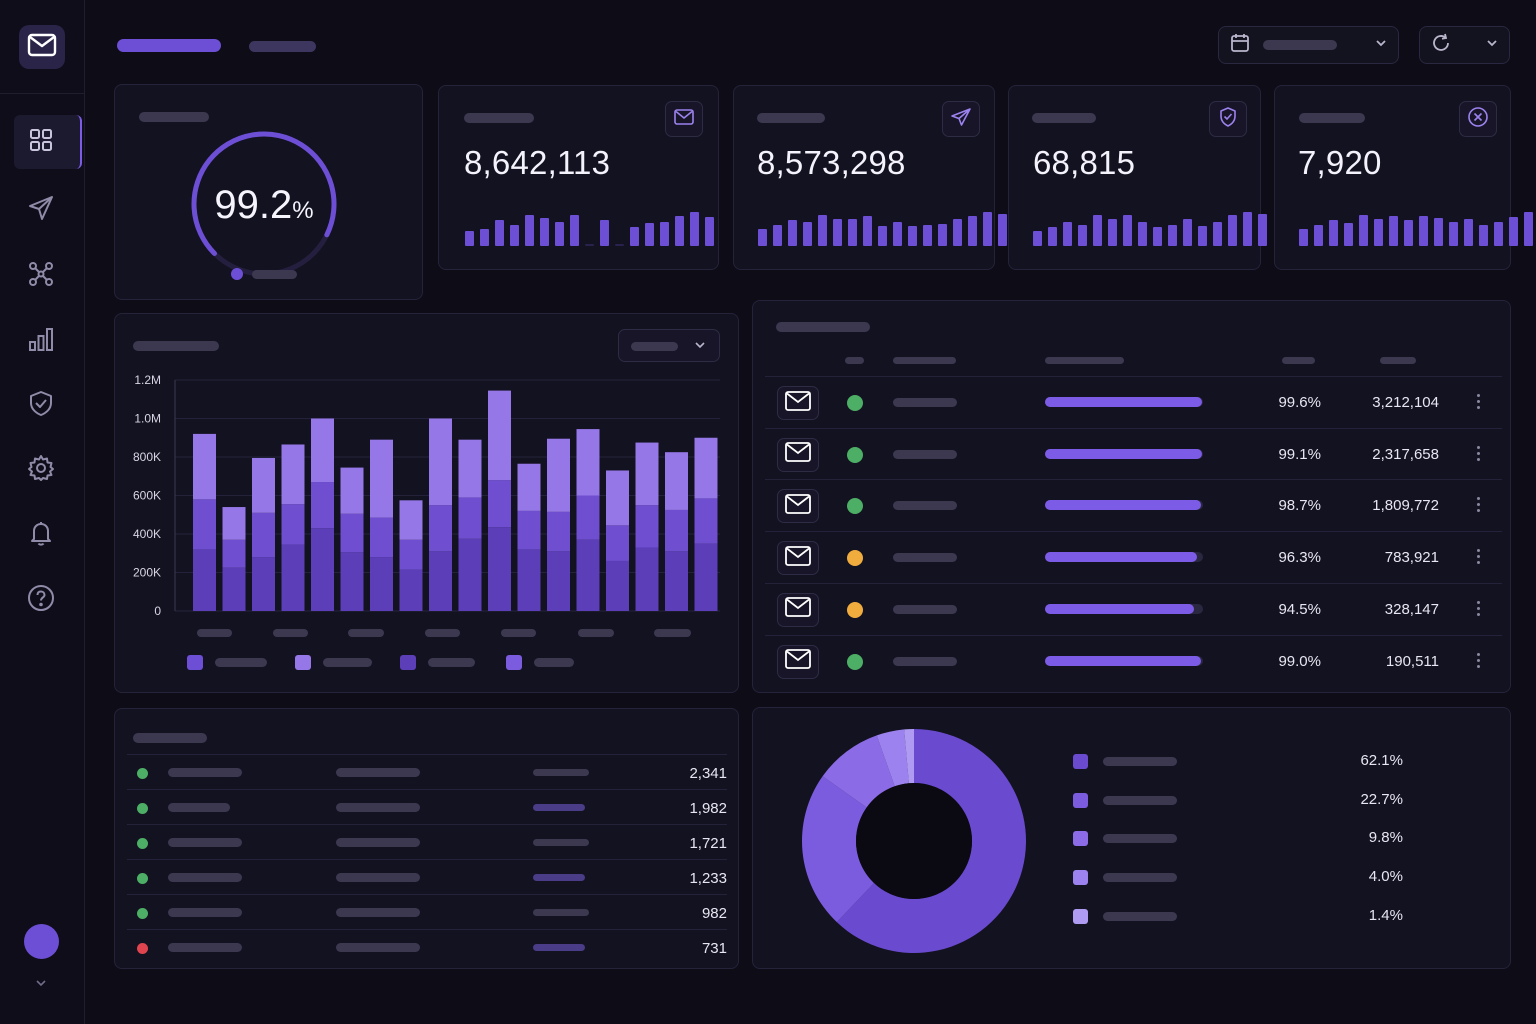  Describe the element at coordinates (1133, 660) in the screenshot. I see `table-row: 99.0% 190,511` at that location.